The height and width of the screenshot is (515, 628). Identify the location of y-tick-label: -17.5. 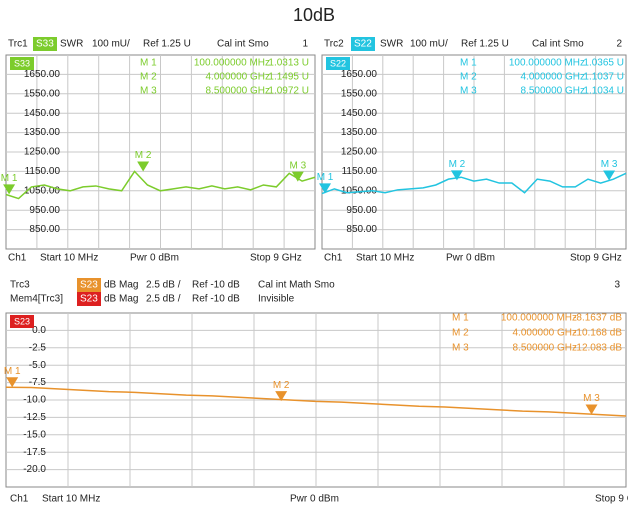
(34, 452).